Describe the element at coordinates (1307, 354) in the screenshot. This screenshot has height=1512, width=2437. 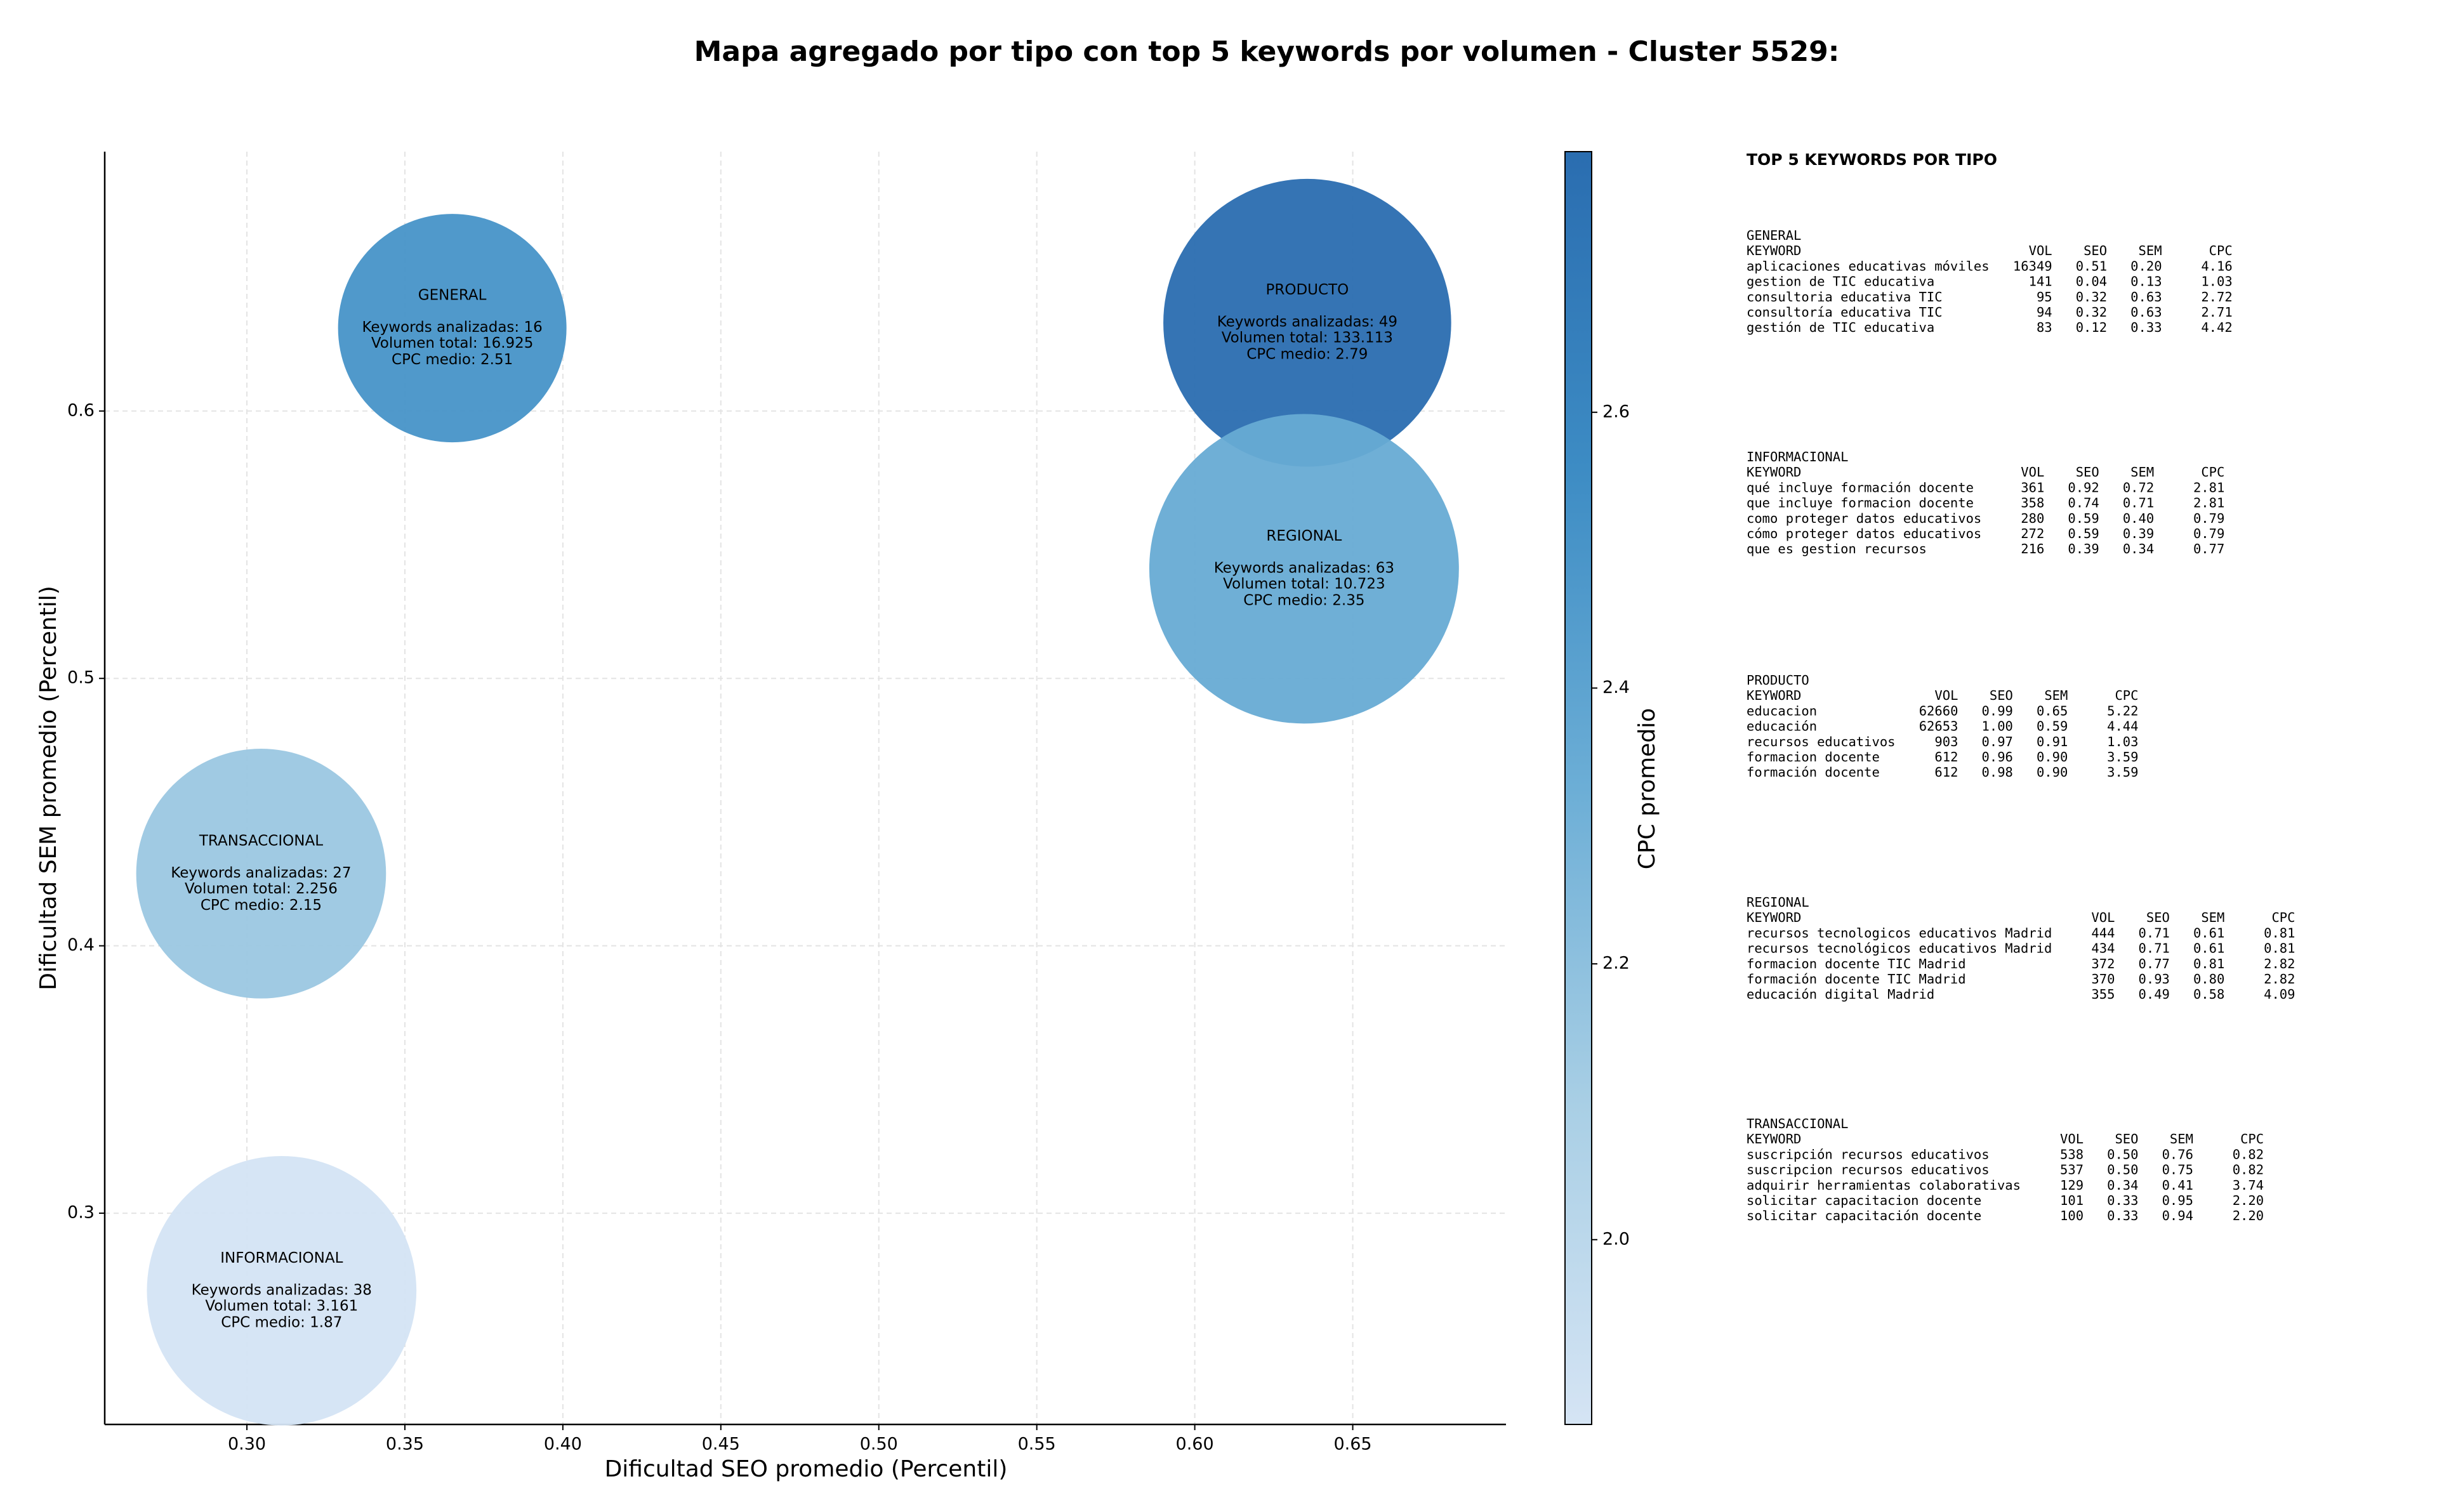
I see `cpc-label: CPC medio: 2.79` at that location.